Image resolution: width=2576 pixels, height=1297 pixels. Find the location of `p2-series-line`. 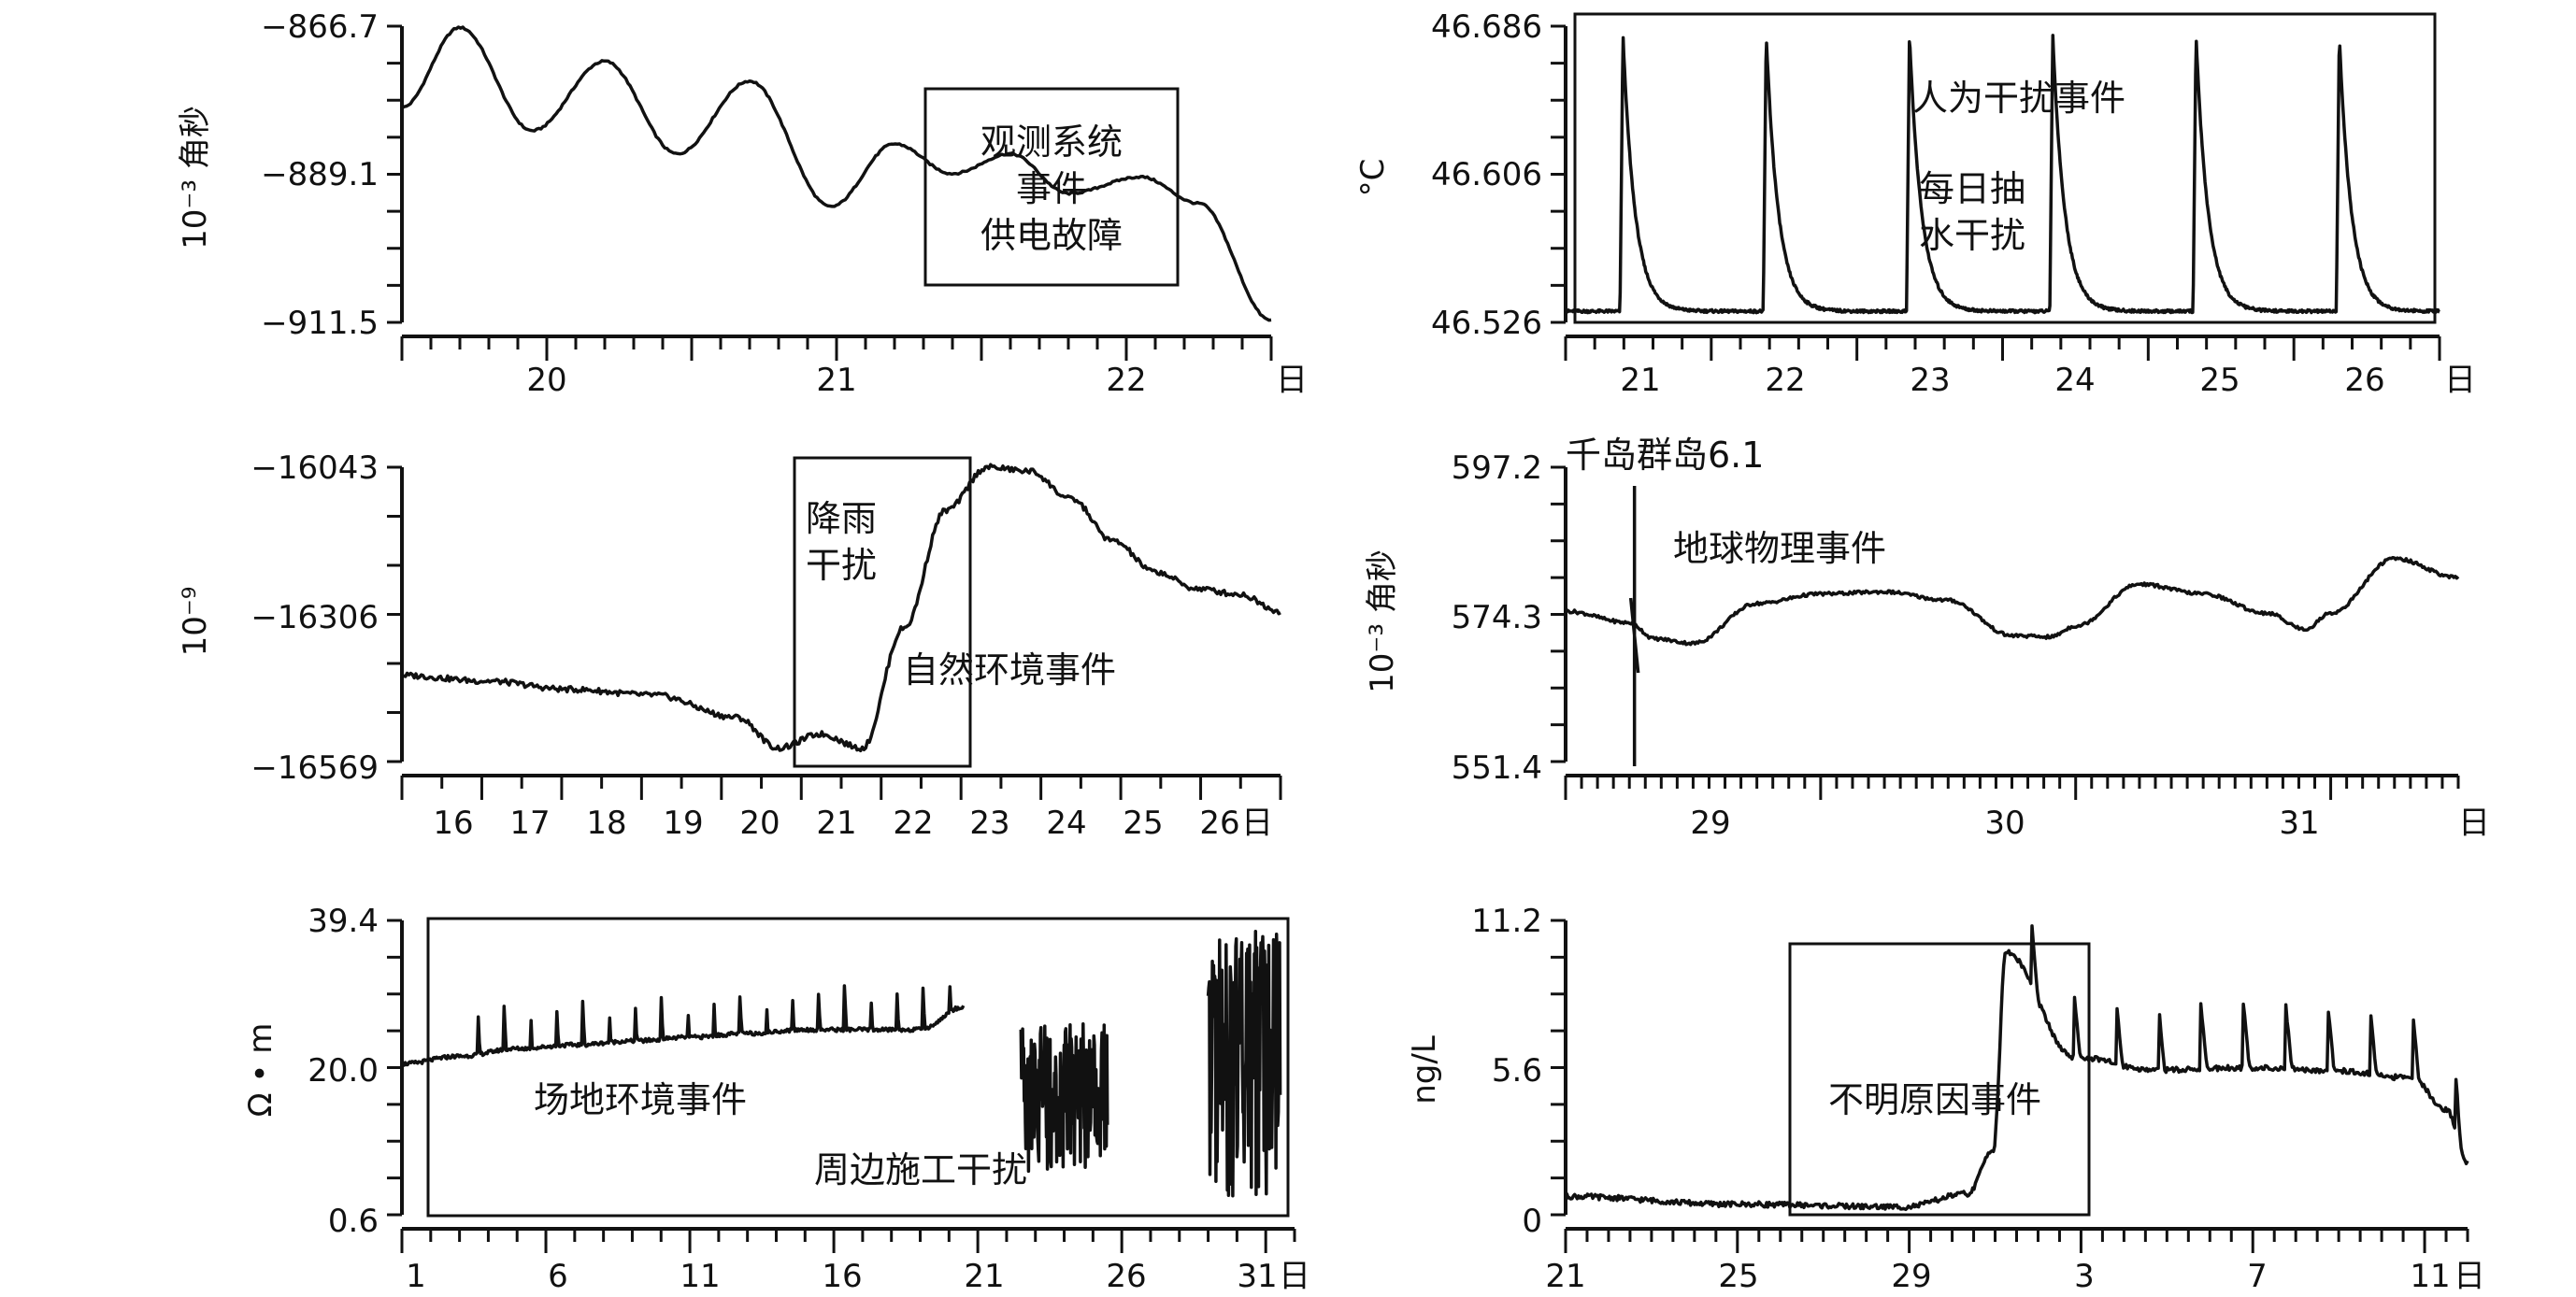

p2-series-line is located at coordinates (2002, 174).